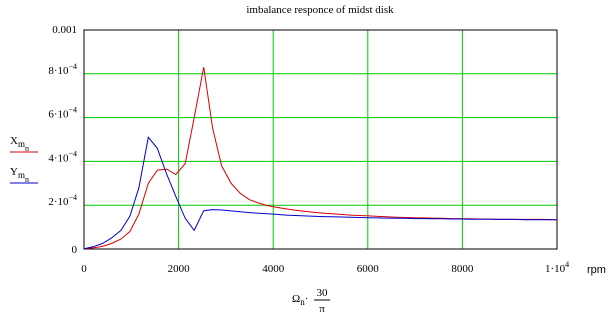  Describe the element at coordinates (596, 270) in the screenshot. I see `x-unit-label: rpm` at that location.